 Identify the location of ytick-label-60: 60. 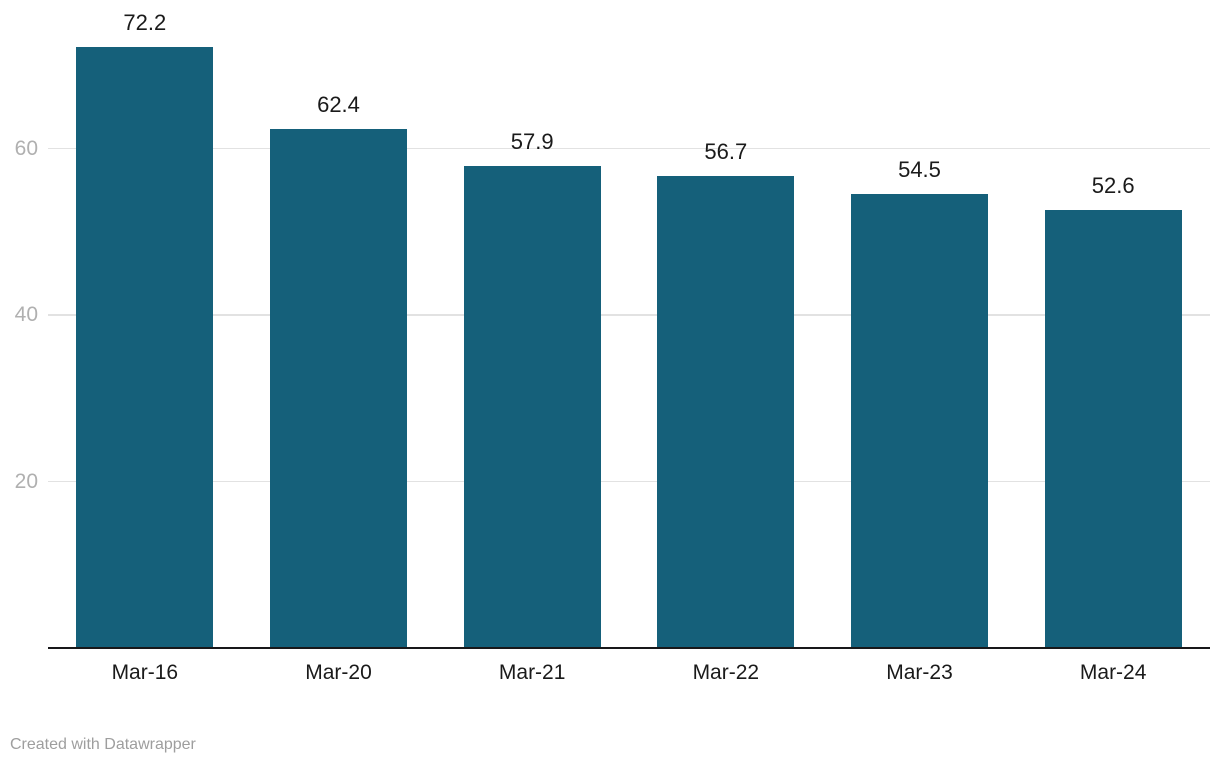
(26, 148).